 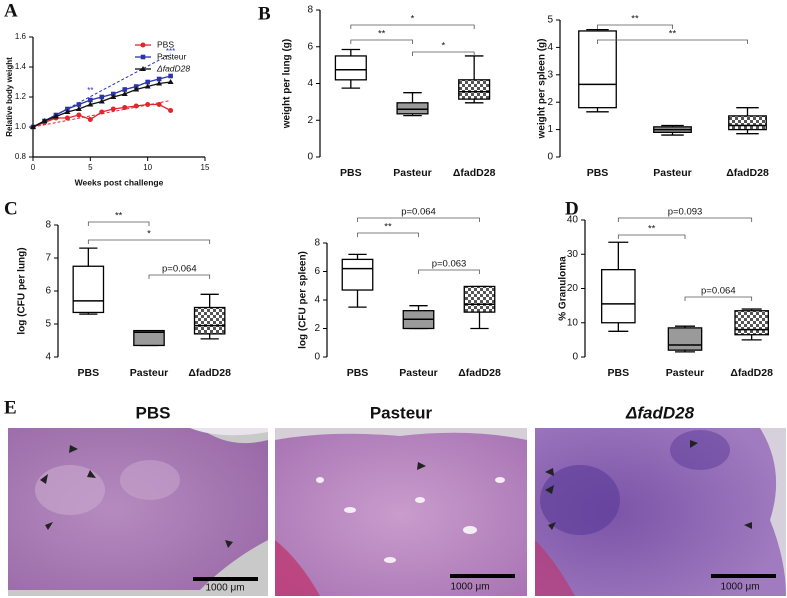 I want to click on y-tick-label: 7, so click(x=48, y=258).